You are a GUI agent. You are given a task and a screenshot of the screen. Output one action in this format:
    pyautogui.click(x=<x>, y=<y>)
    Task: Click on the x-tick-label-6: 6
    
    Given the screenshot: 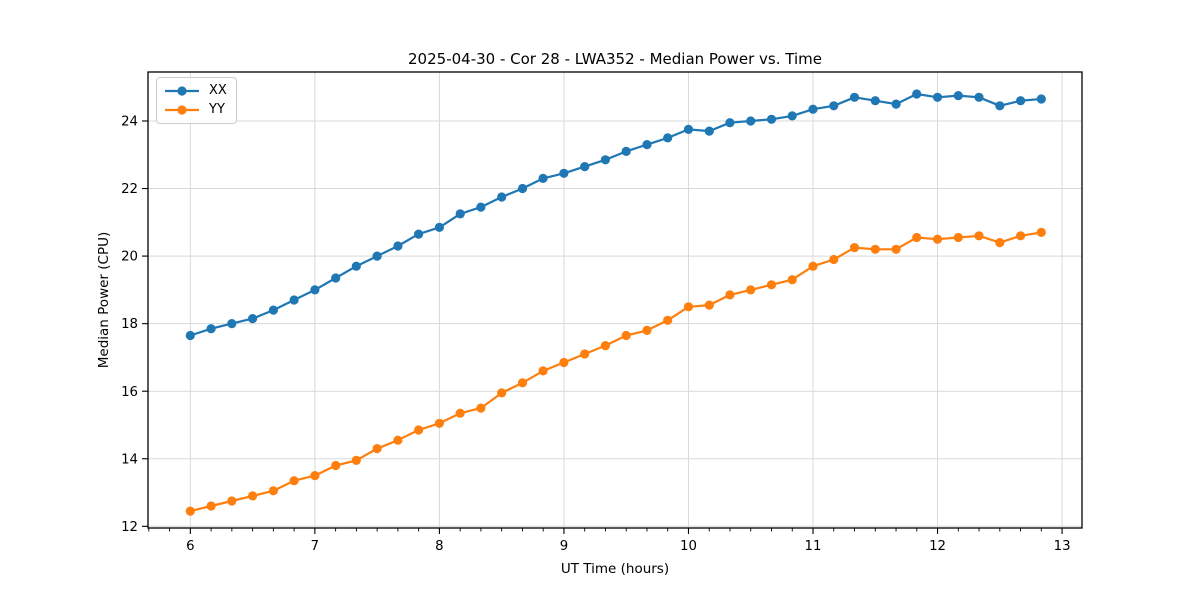 What is the action you would take?
    pyautogui.click(x=190, y=546)
    